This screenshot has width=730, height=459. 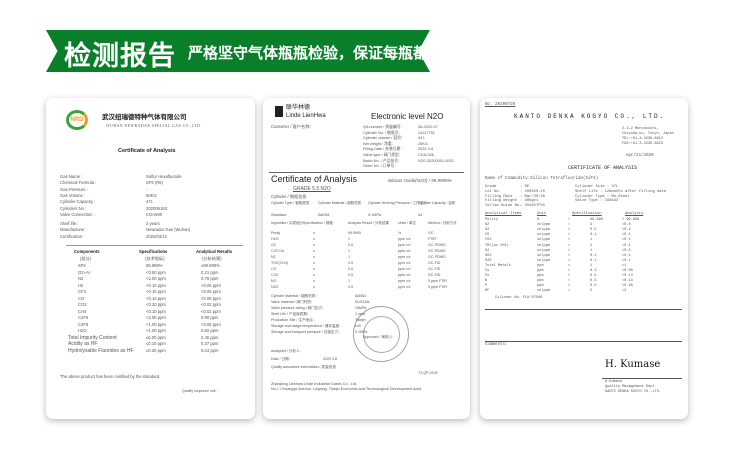 What do you see at coordinates (503, 206) in the screenshot?
I see `field-label: Yellow Guide No.` at bounding box center [503, 206].